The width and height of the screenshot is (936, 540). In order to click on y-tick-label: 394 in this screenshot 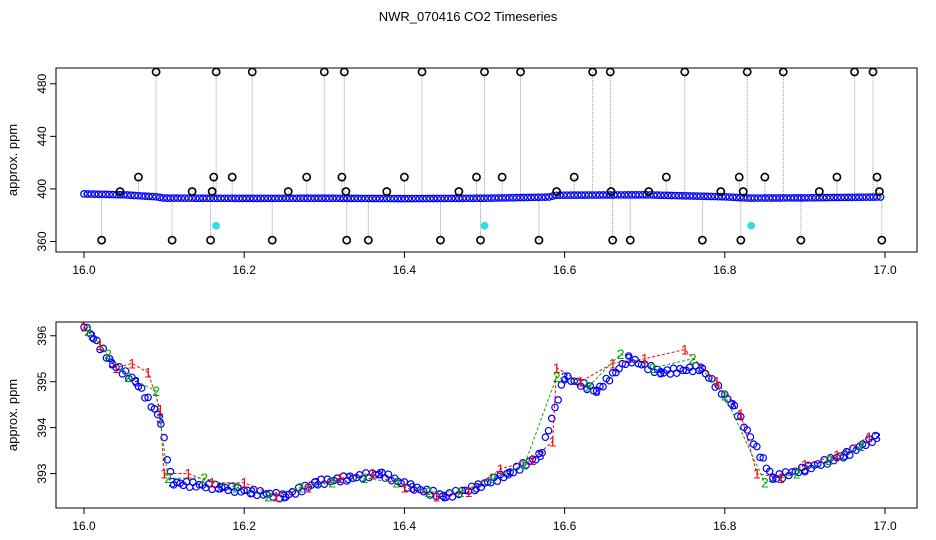, I will do `click(42, 427)`.